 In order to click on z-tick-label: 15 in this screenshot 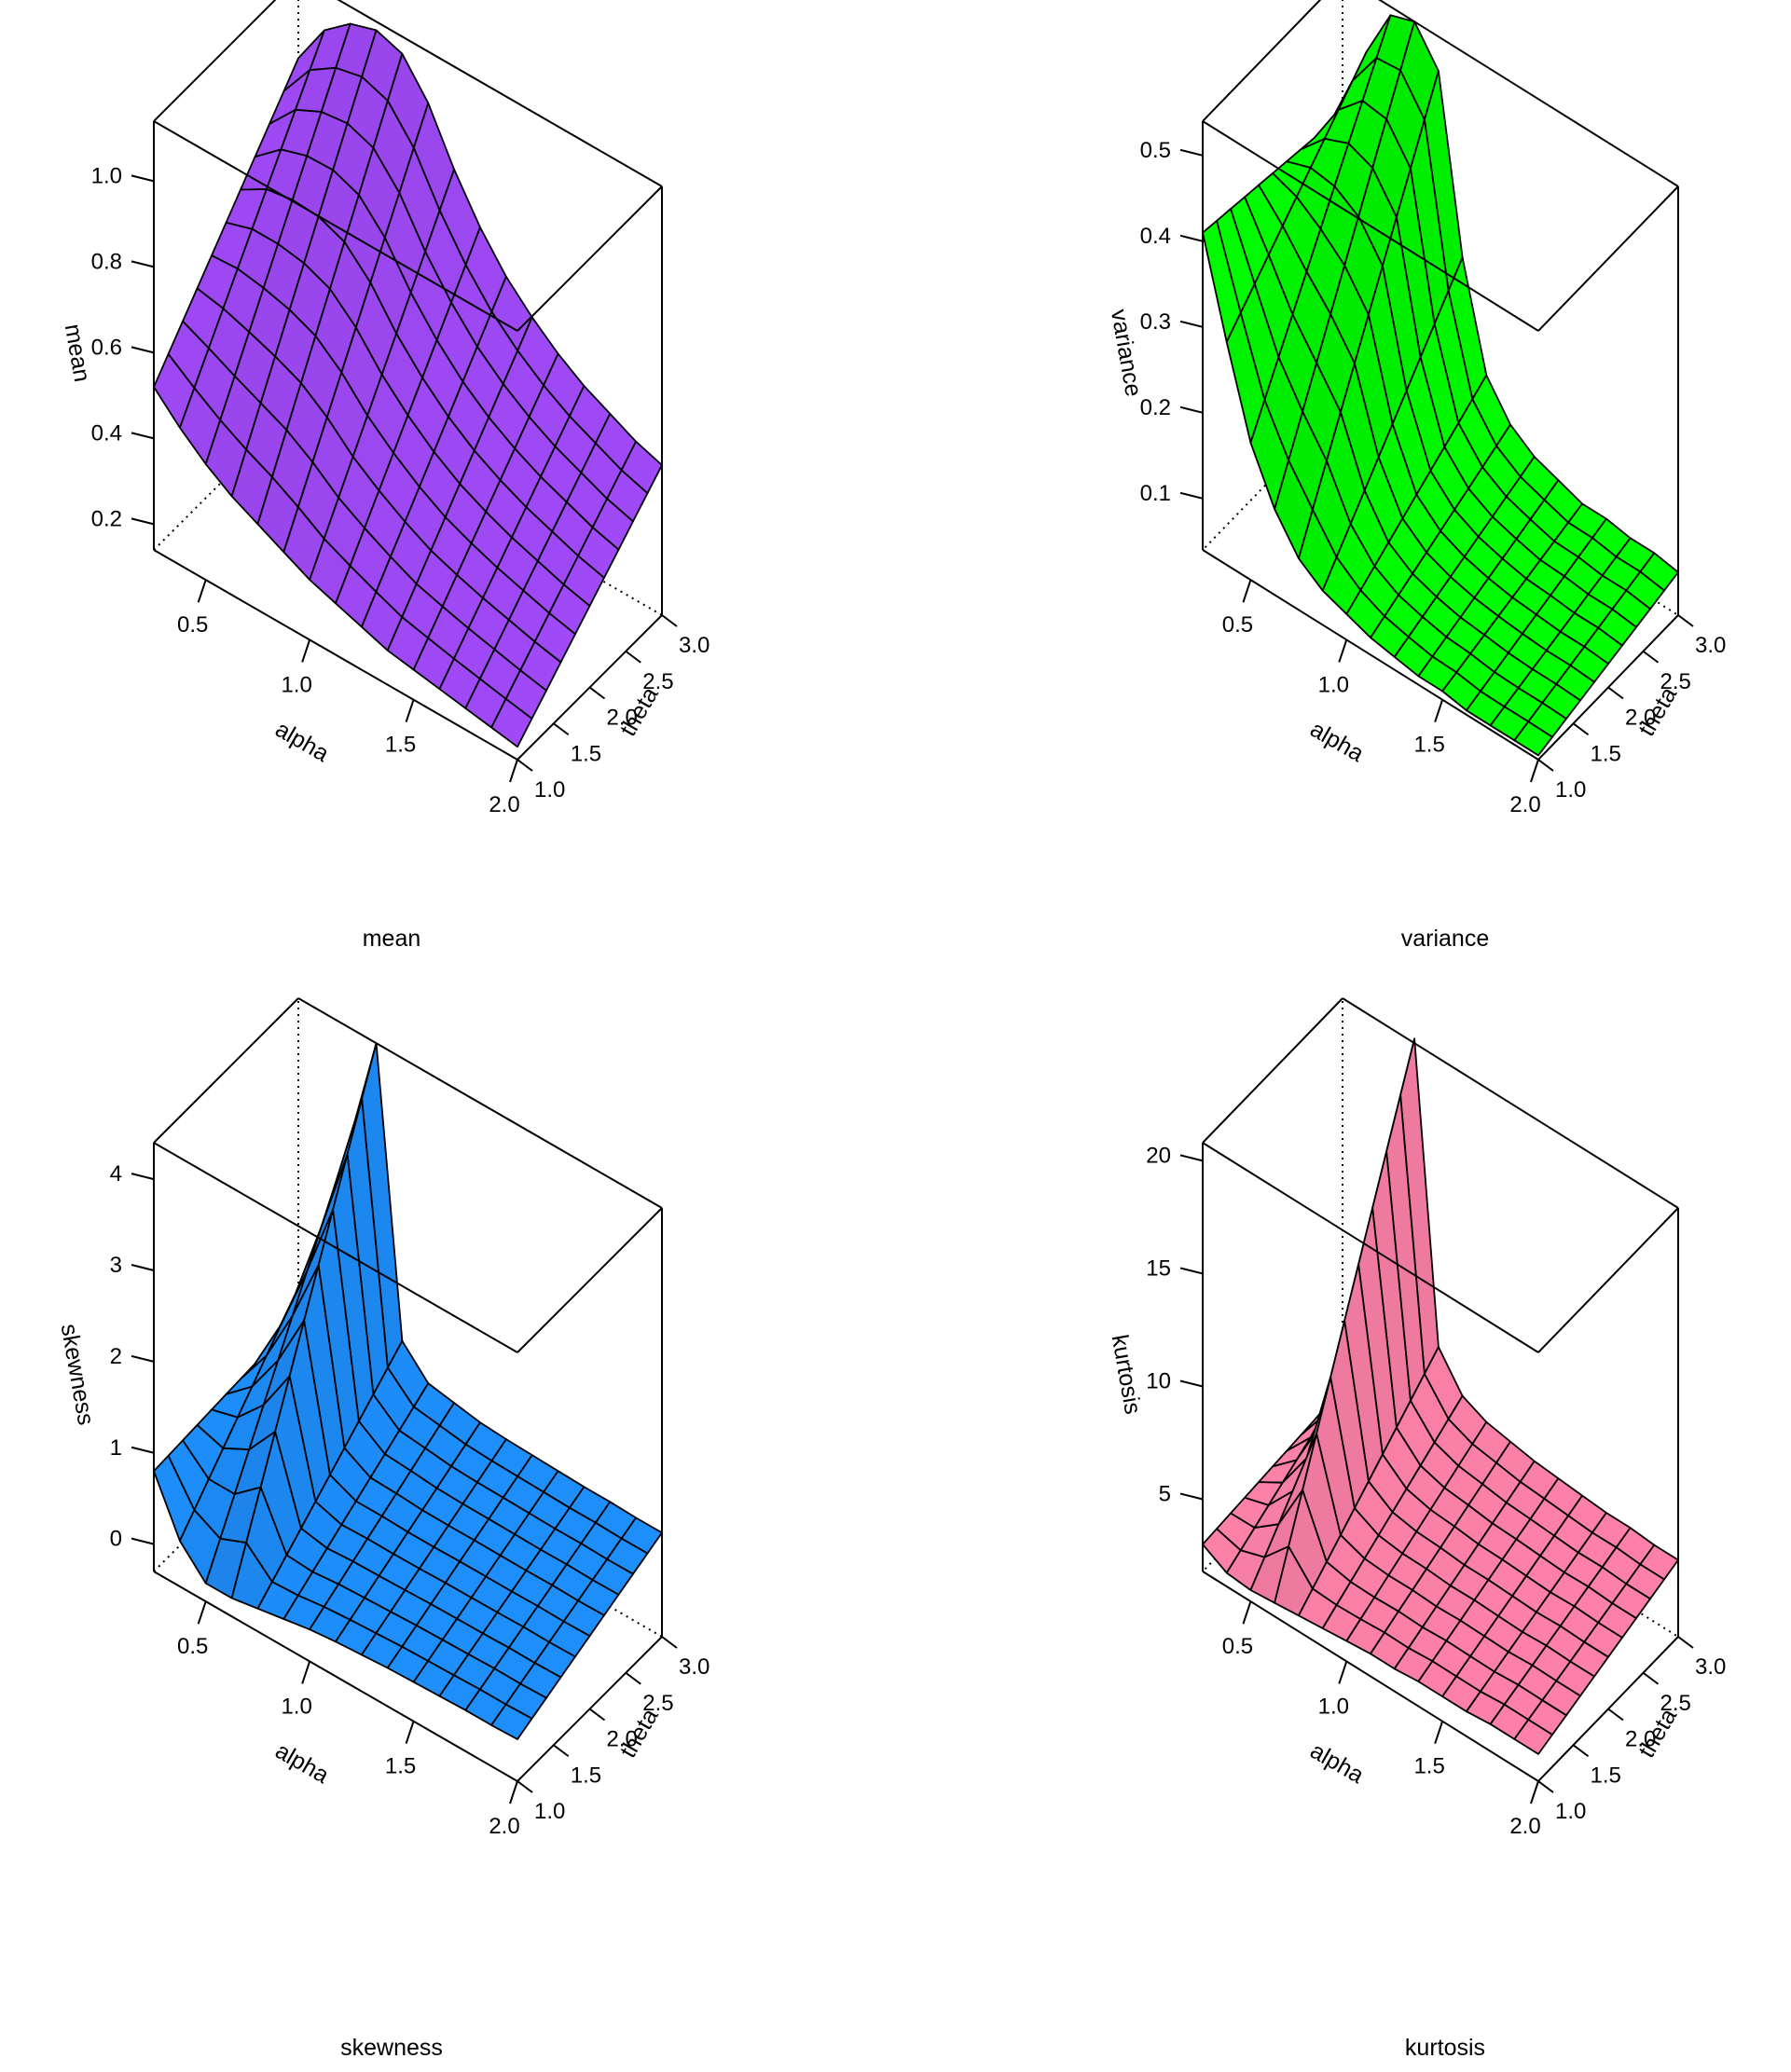, I will do `click(1158, 1268)`.